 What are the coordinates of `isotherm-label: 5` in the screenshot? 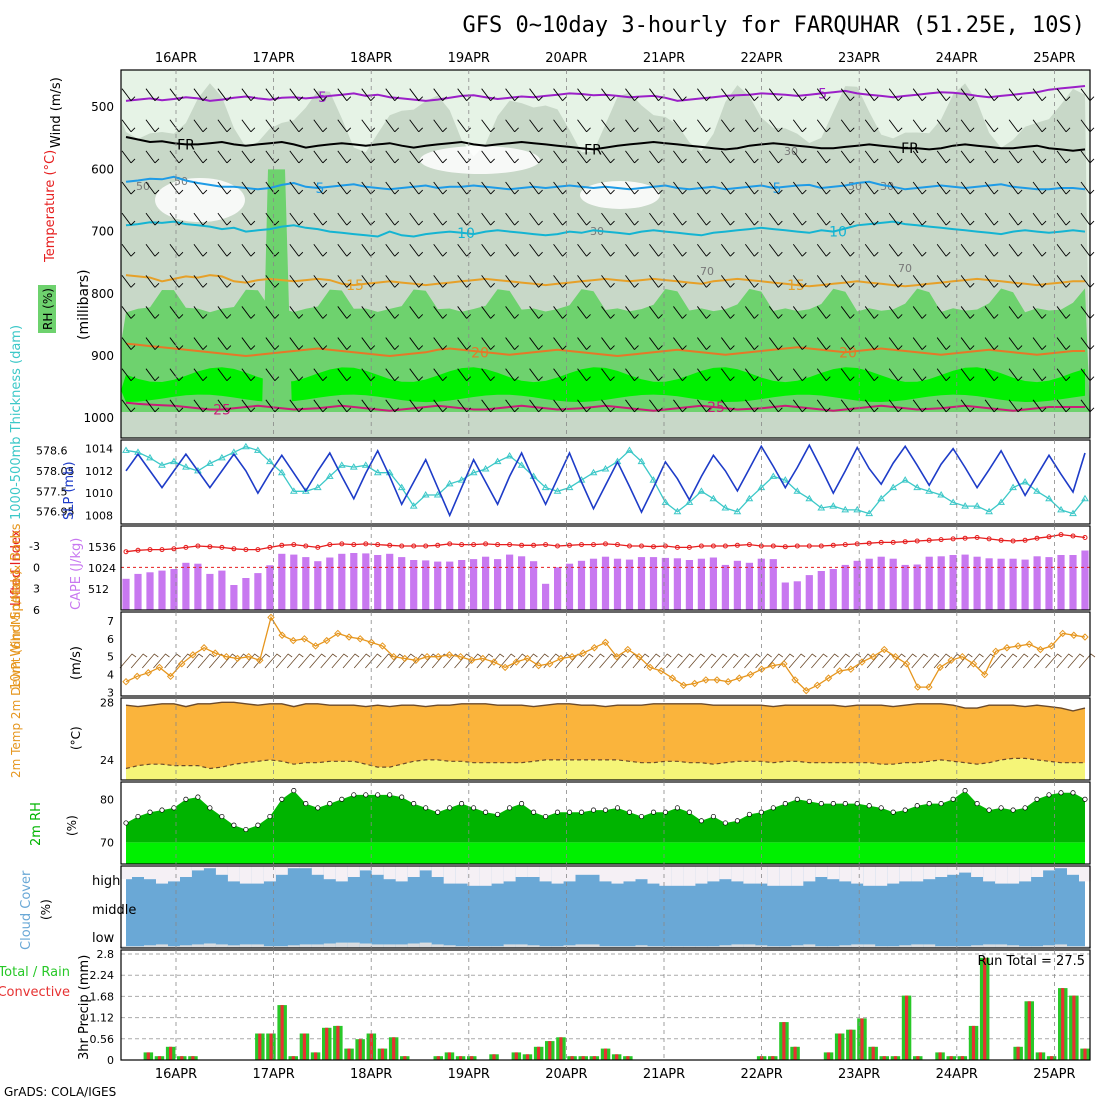 It's located at (777, 189).